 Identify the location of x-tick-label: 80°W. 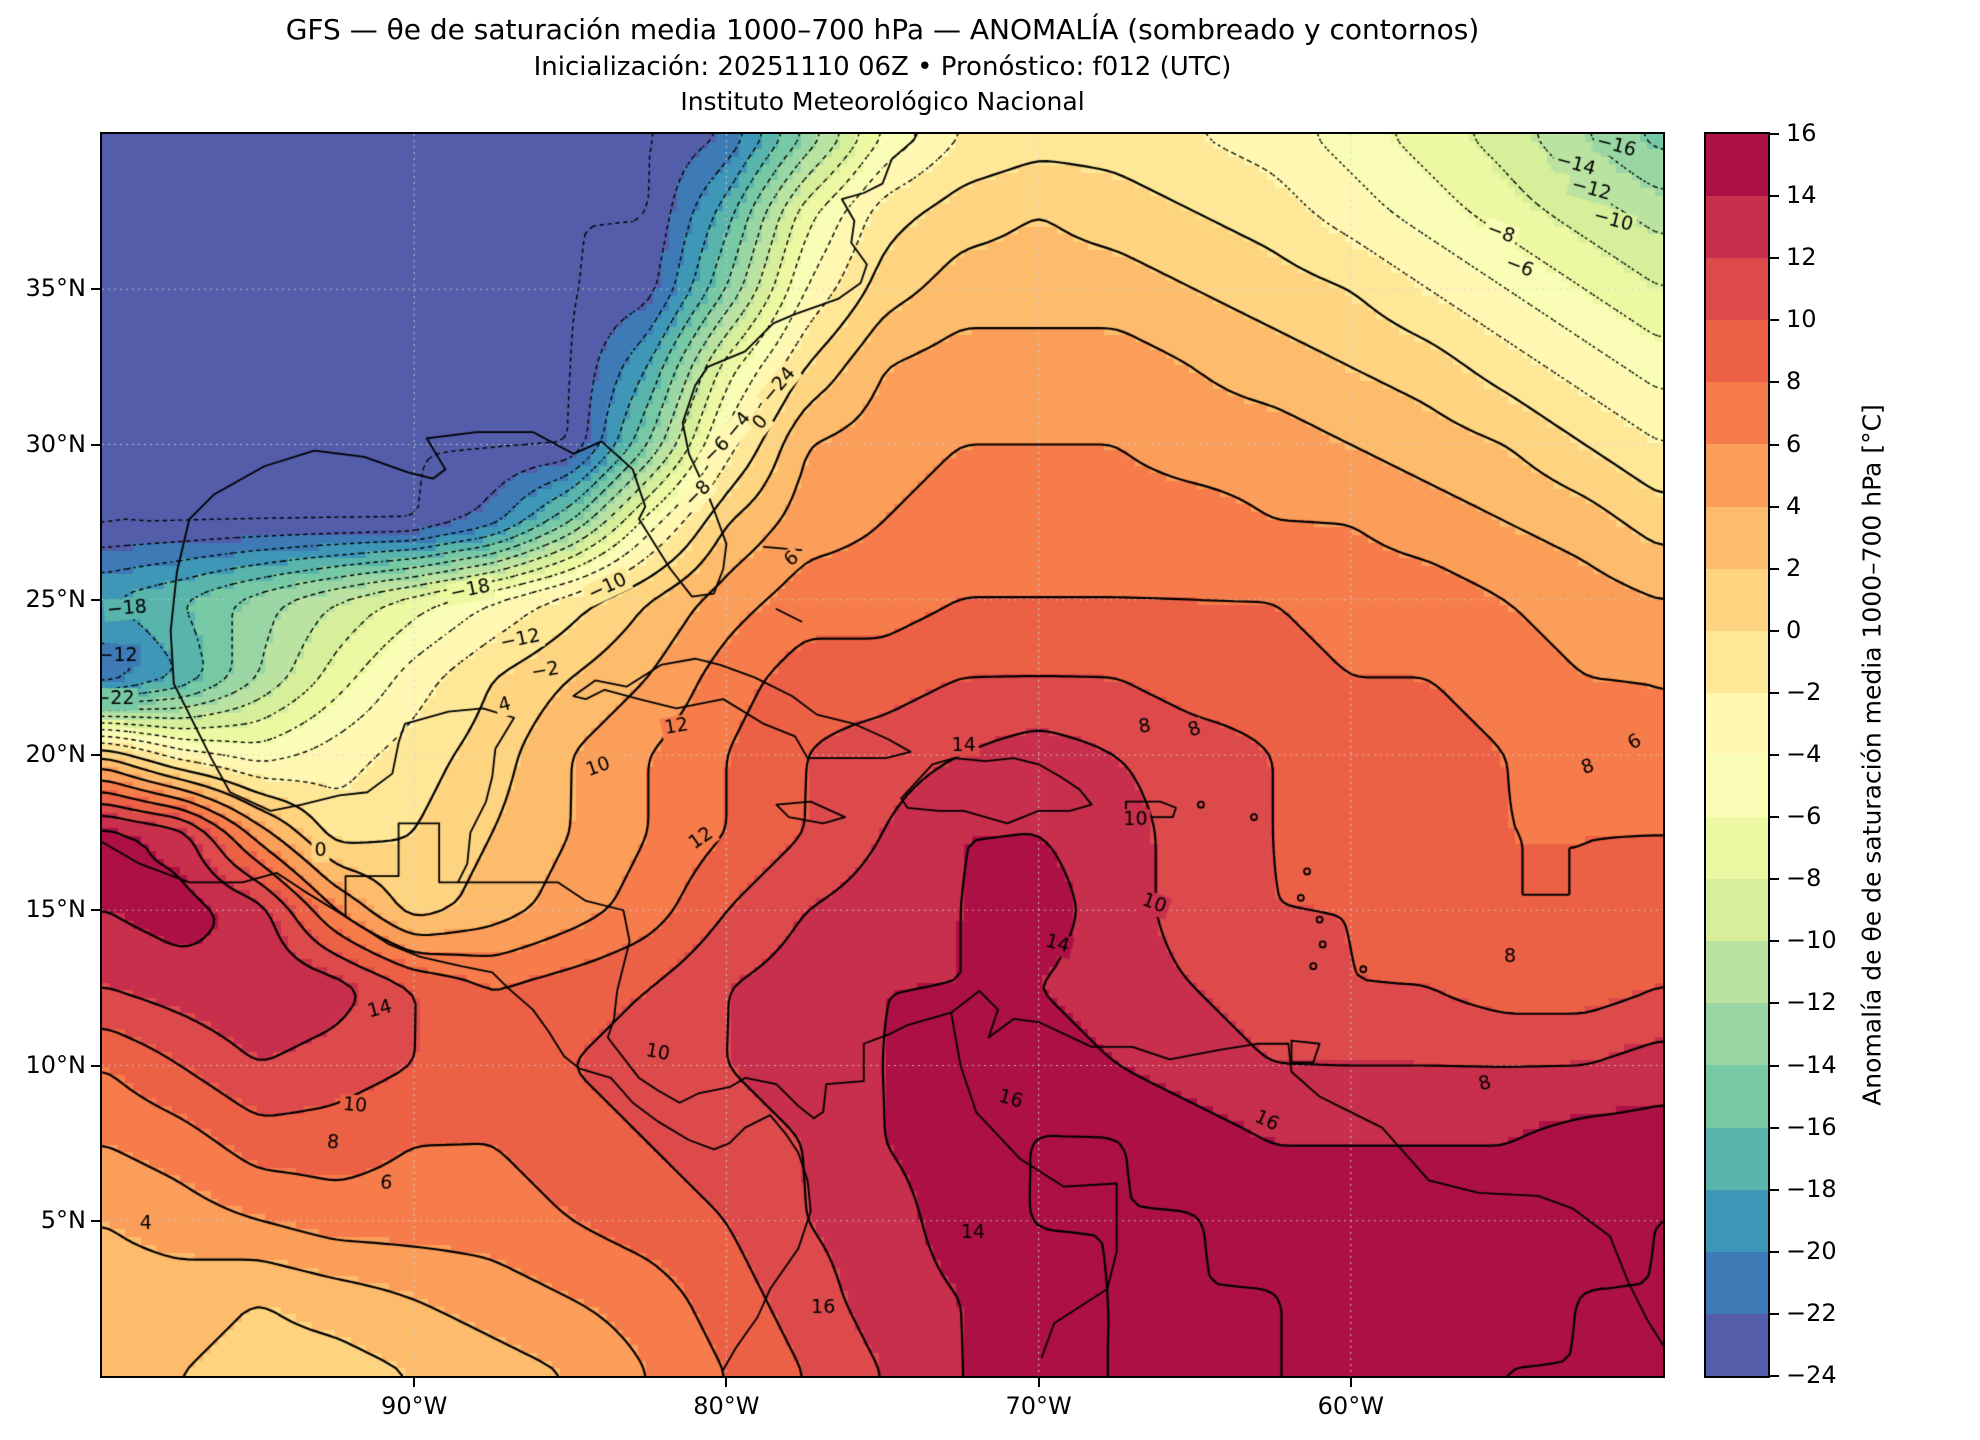
(726, 1406).